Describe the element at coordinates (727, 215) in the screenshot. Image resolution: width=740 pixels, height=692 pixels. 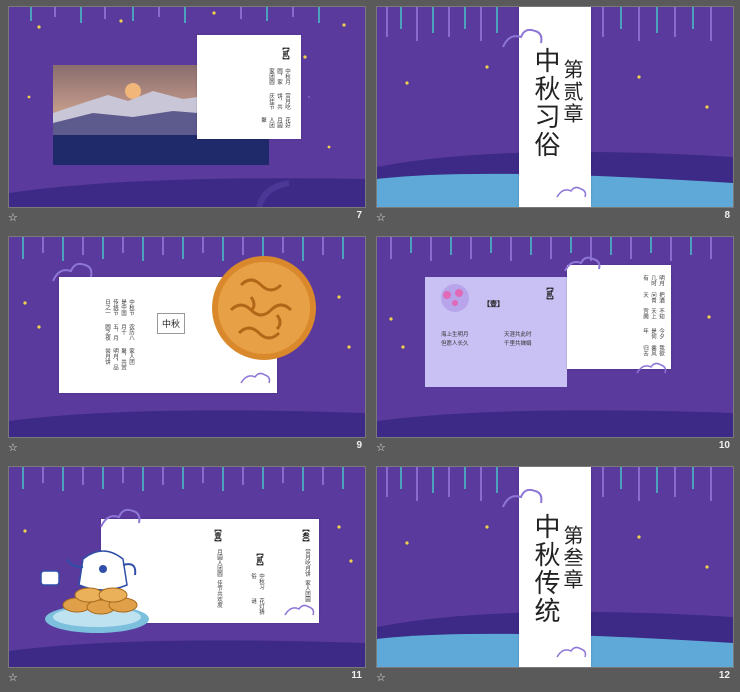
I see `slide-number: 8` at that location.